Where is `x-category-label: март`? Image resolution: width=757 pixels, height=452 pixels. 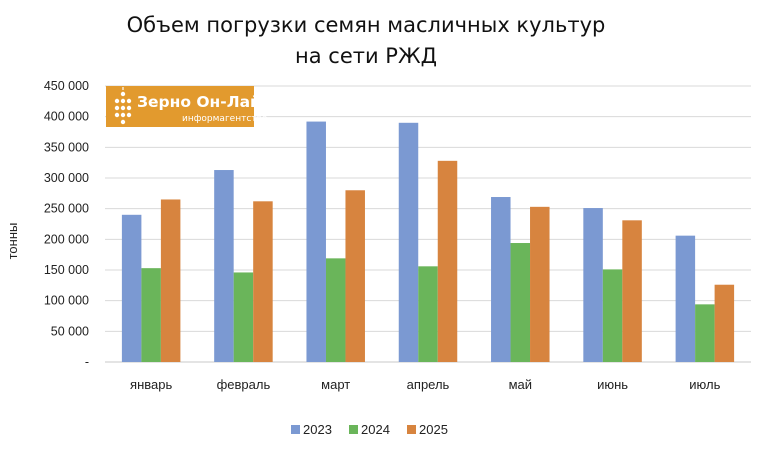 x-category-label: март is located at coordinates (335, 384).